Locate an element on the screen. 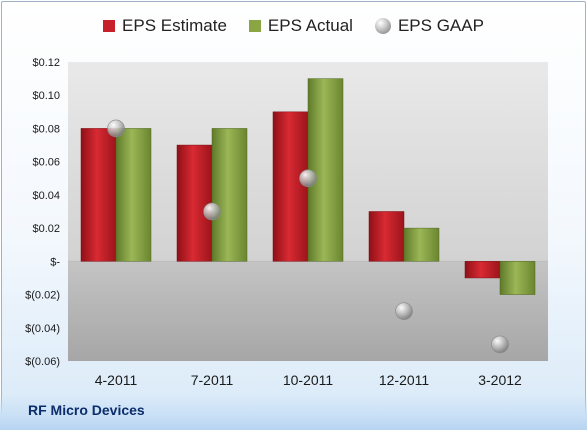  footer-bar is located at coordinates (293, 412).